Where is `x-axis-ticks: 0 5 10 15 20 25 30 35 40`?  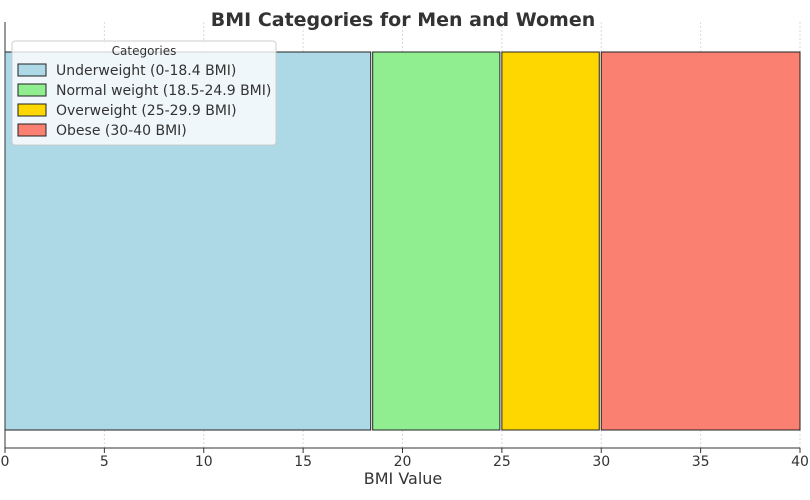 x-axis-ticks: 0 5 10 15 20 25 30 35 40 is located at coordinates (405, 459).